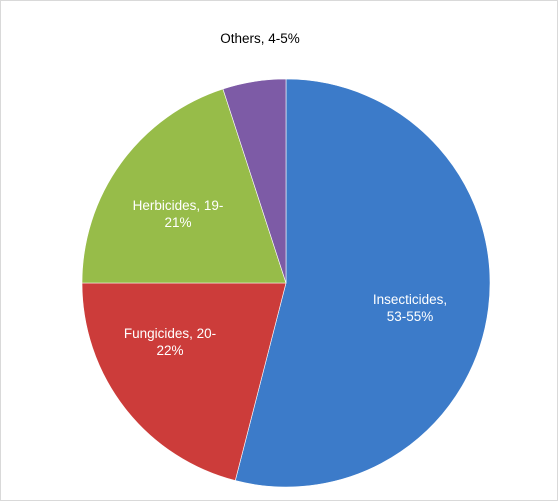 The width and height of the screenshot is (558, 501). Describe the element at coordinates (178, 214) in the screenshot. I see `slice-label-herbicides: Herbicides, 19-21%` at that location.